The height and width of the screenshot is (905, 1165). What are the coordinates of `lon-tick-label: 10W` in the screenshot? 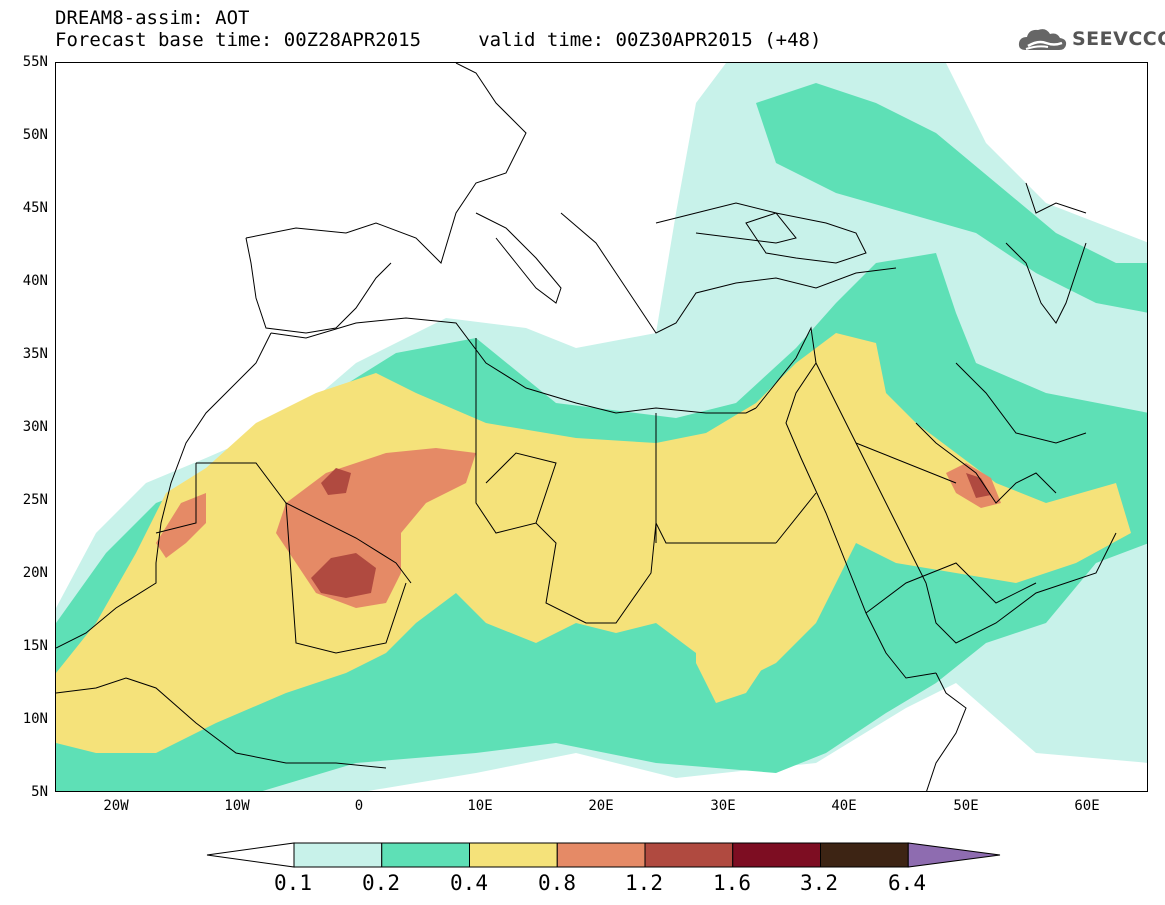 It's located at (237, 806).